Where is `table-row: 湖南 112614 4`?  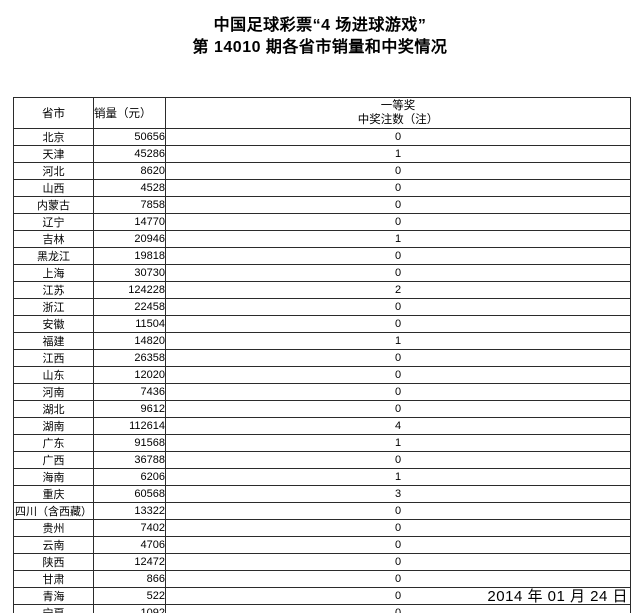
table-row: 湖南 112614 4 is located at coordinates (322, 426).